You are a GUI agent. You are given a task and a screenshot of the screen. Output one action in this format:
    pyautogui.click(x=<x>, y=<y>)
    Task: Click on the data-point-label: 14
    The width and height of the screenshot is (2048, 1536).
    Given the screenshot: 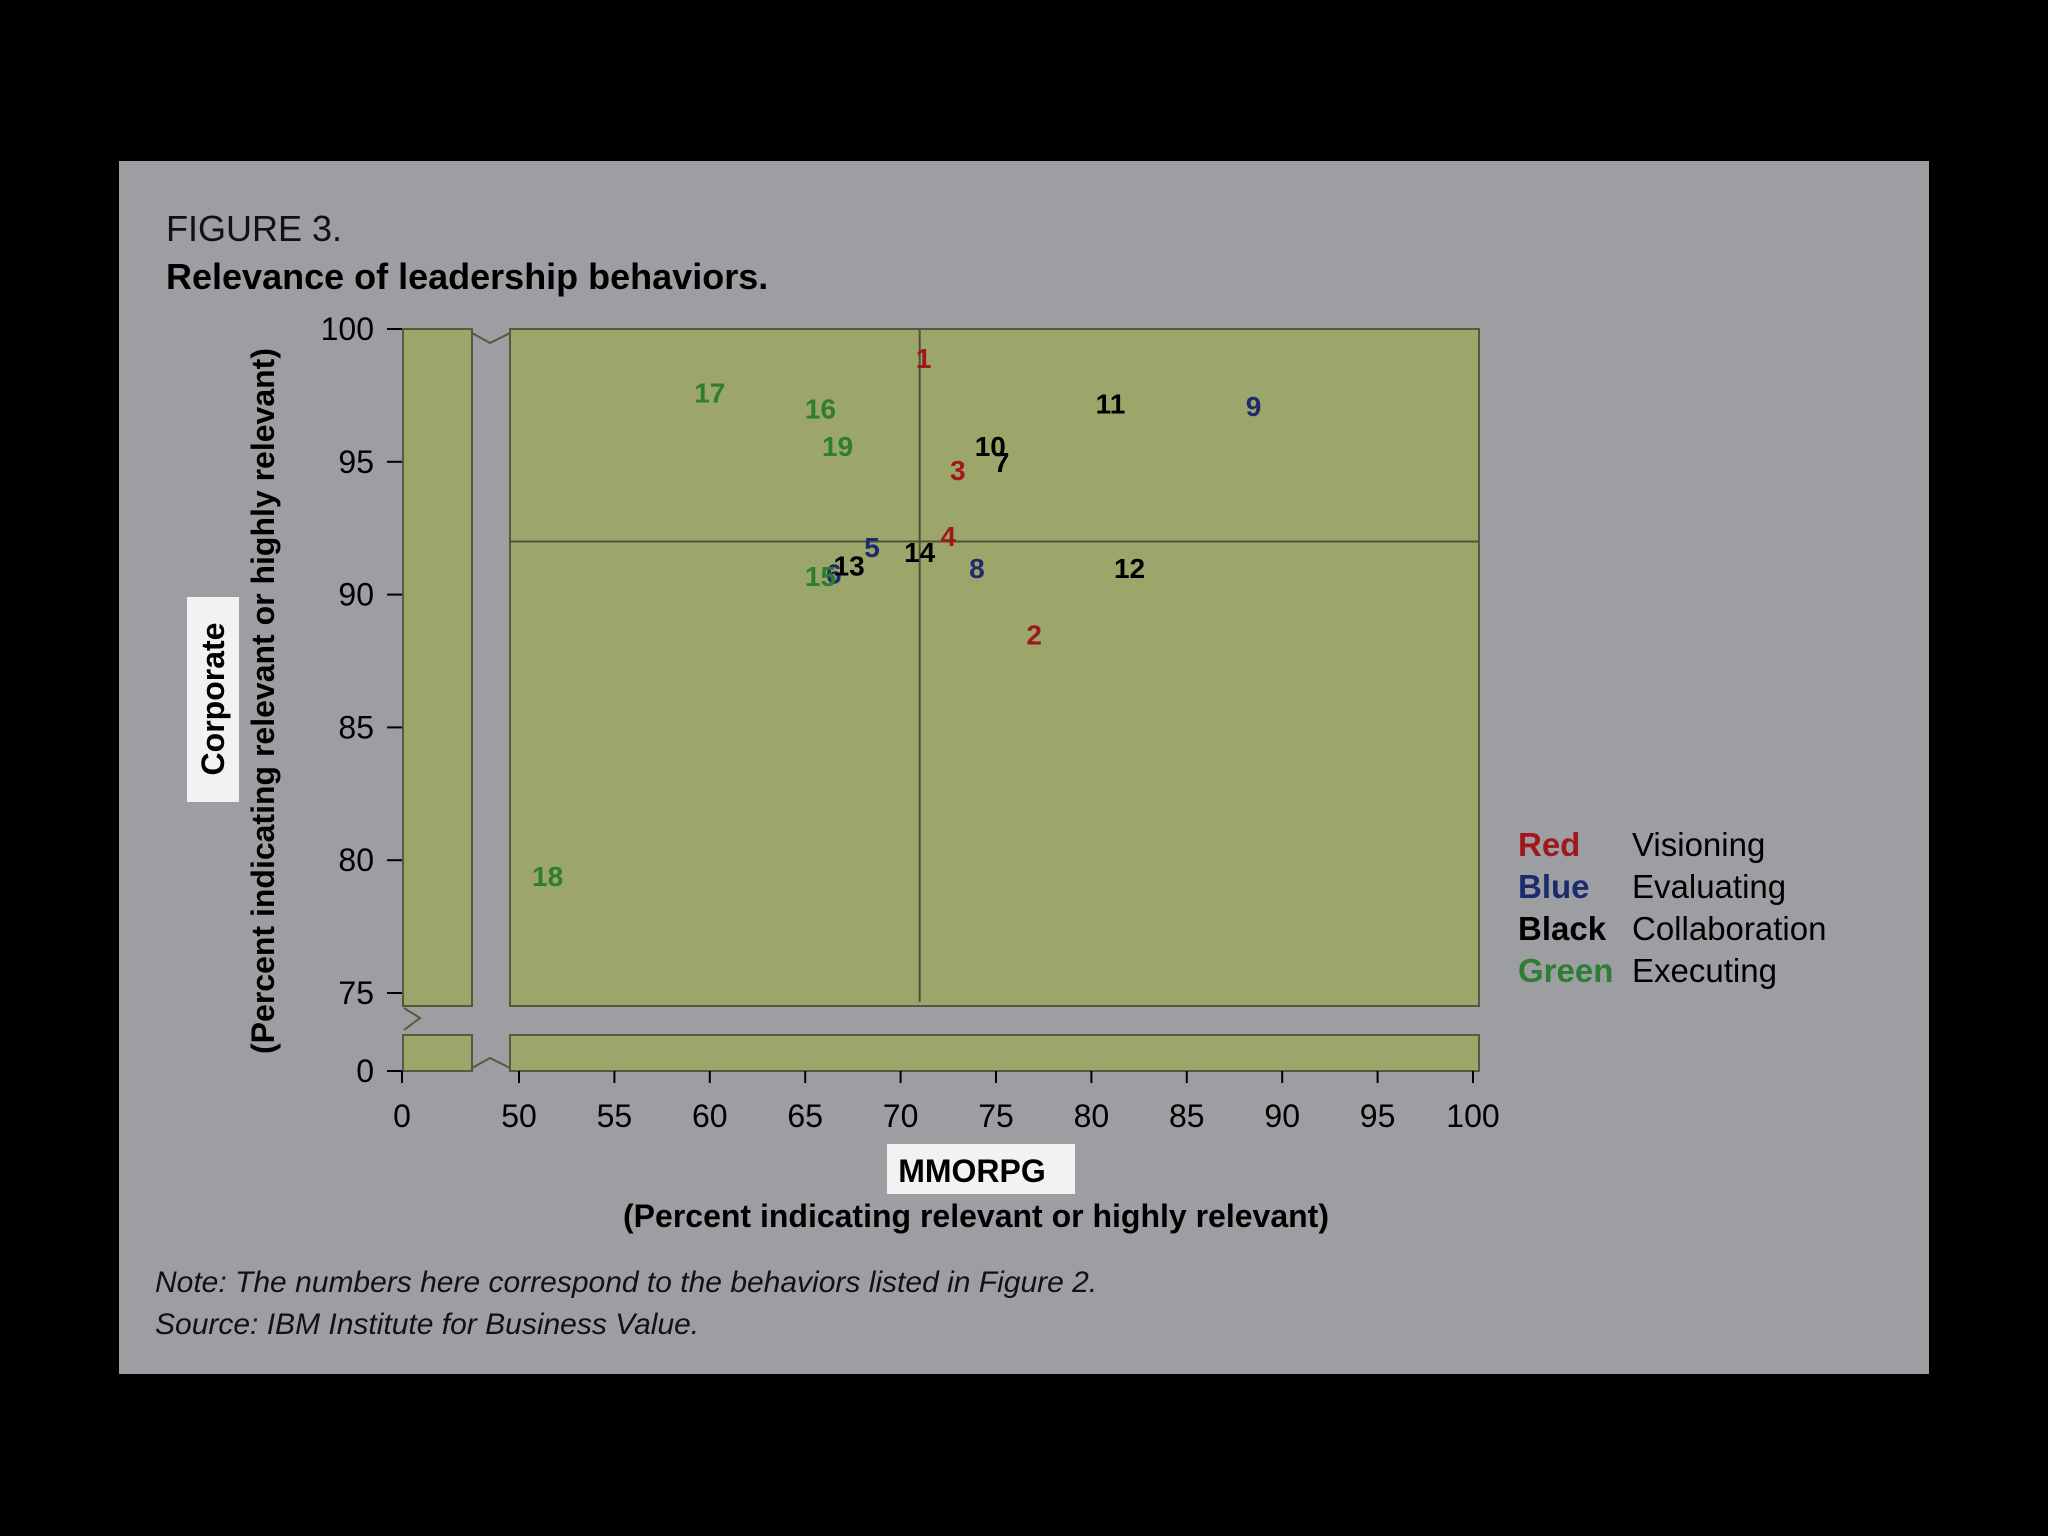 What is the action you would take?
    pyautogui.click(x=920, y=552)
    